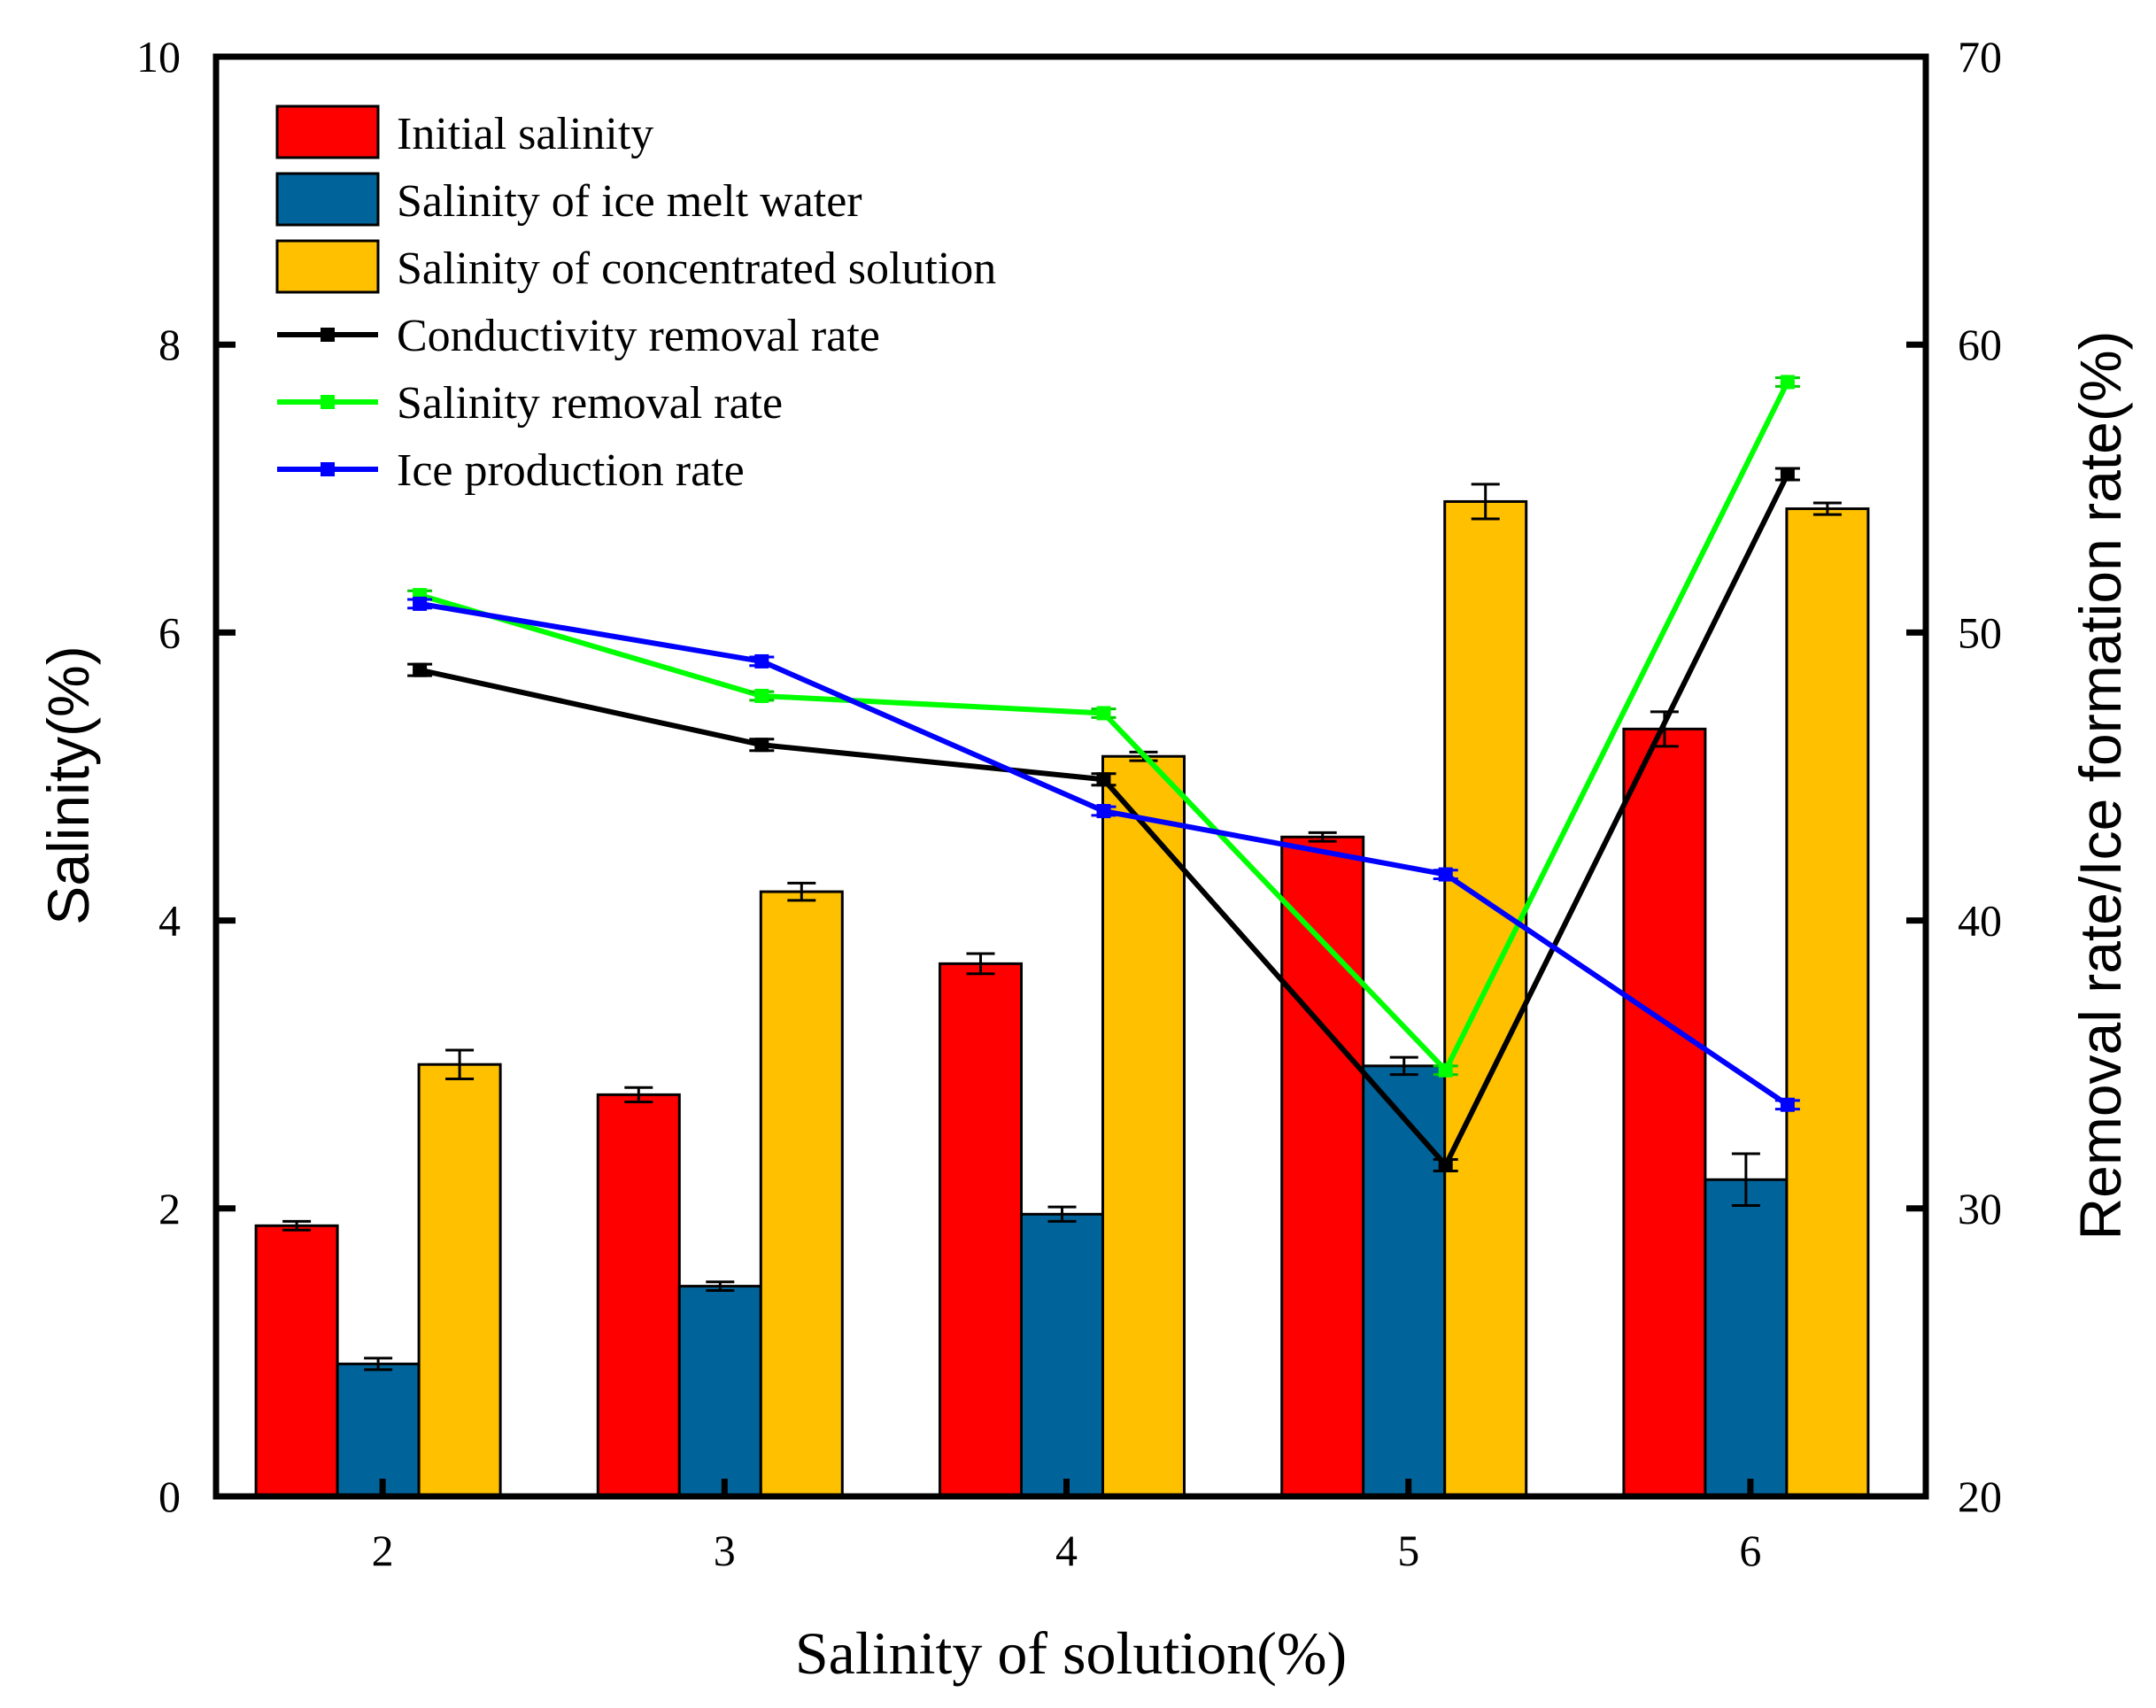  What do you see at coordinates (2100, 785) in the screenshot?
I see `y-axis-right-title: Removal rate/Ice formation rate(%)` at bounding box center [2100, 785].